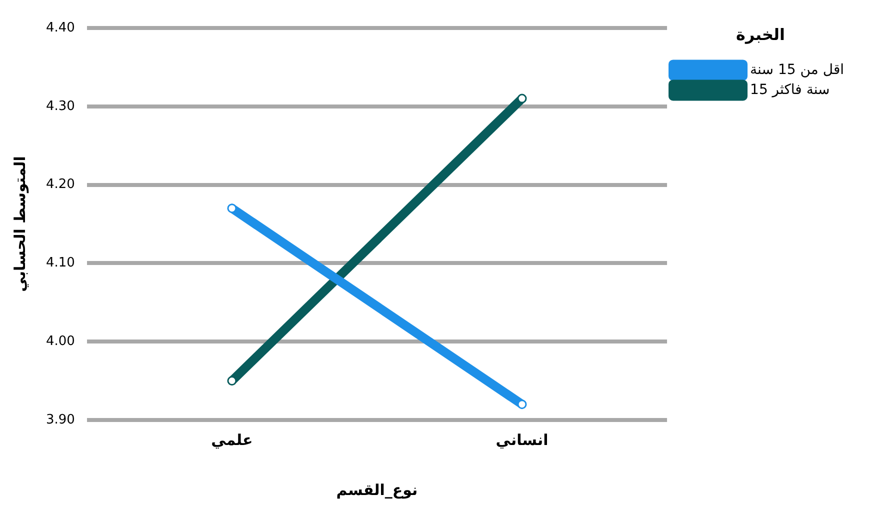  What do you see at coordinates (760, 34) in the screenshot?
I see `legend-title: الخبرة` at bounding box center [760, 34].